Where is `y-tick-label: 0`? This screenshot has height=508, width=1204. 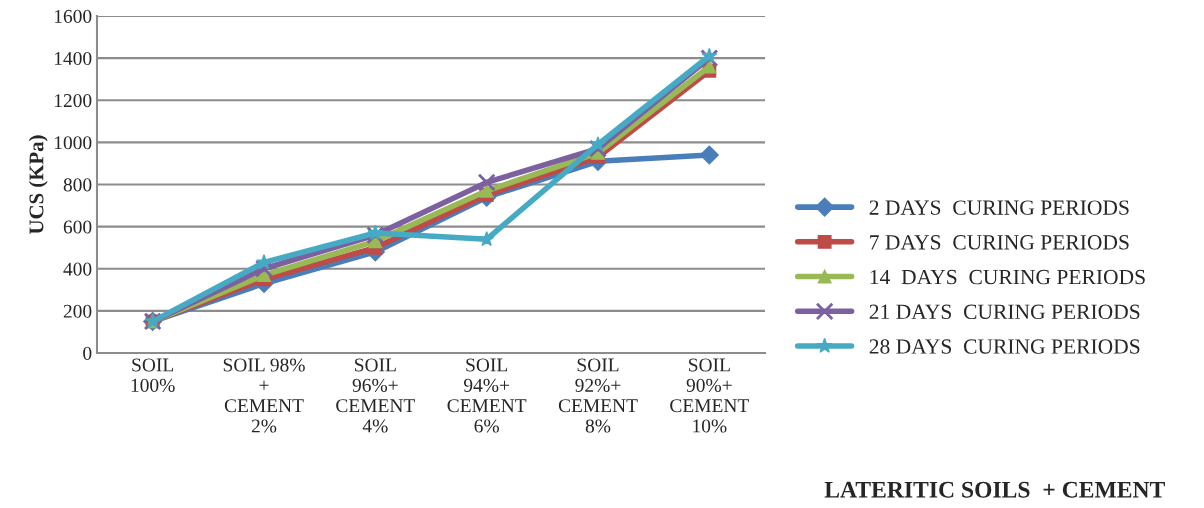
y-tick-label: 0 is located at coordinates (87, 353).